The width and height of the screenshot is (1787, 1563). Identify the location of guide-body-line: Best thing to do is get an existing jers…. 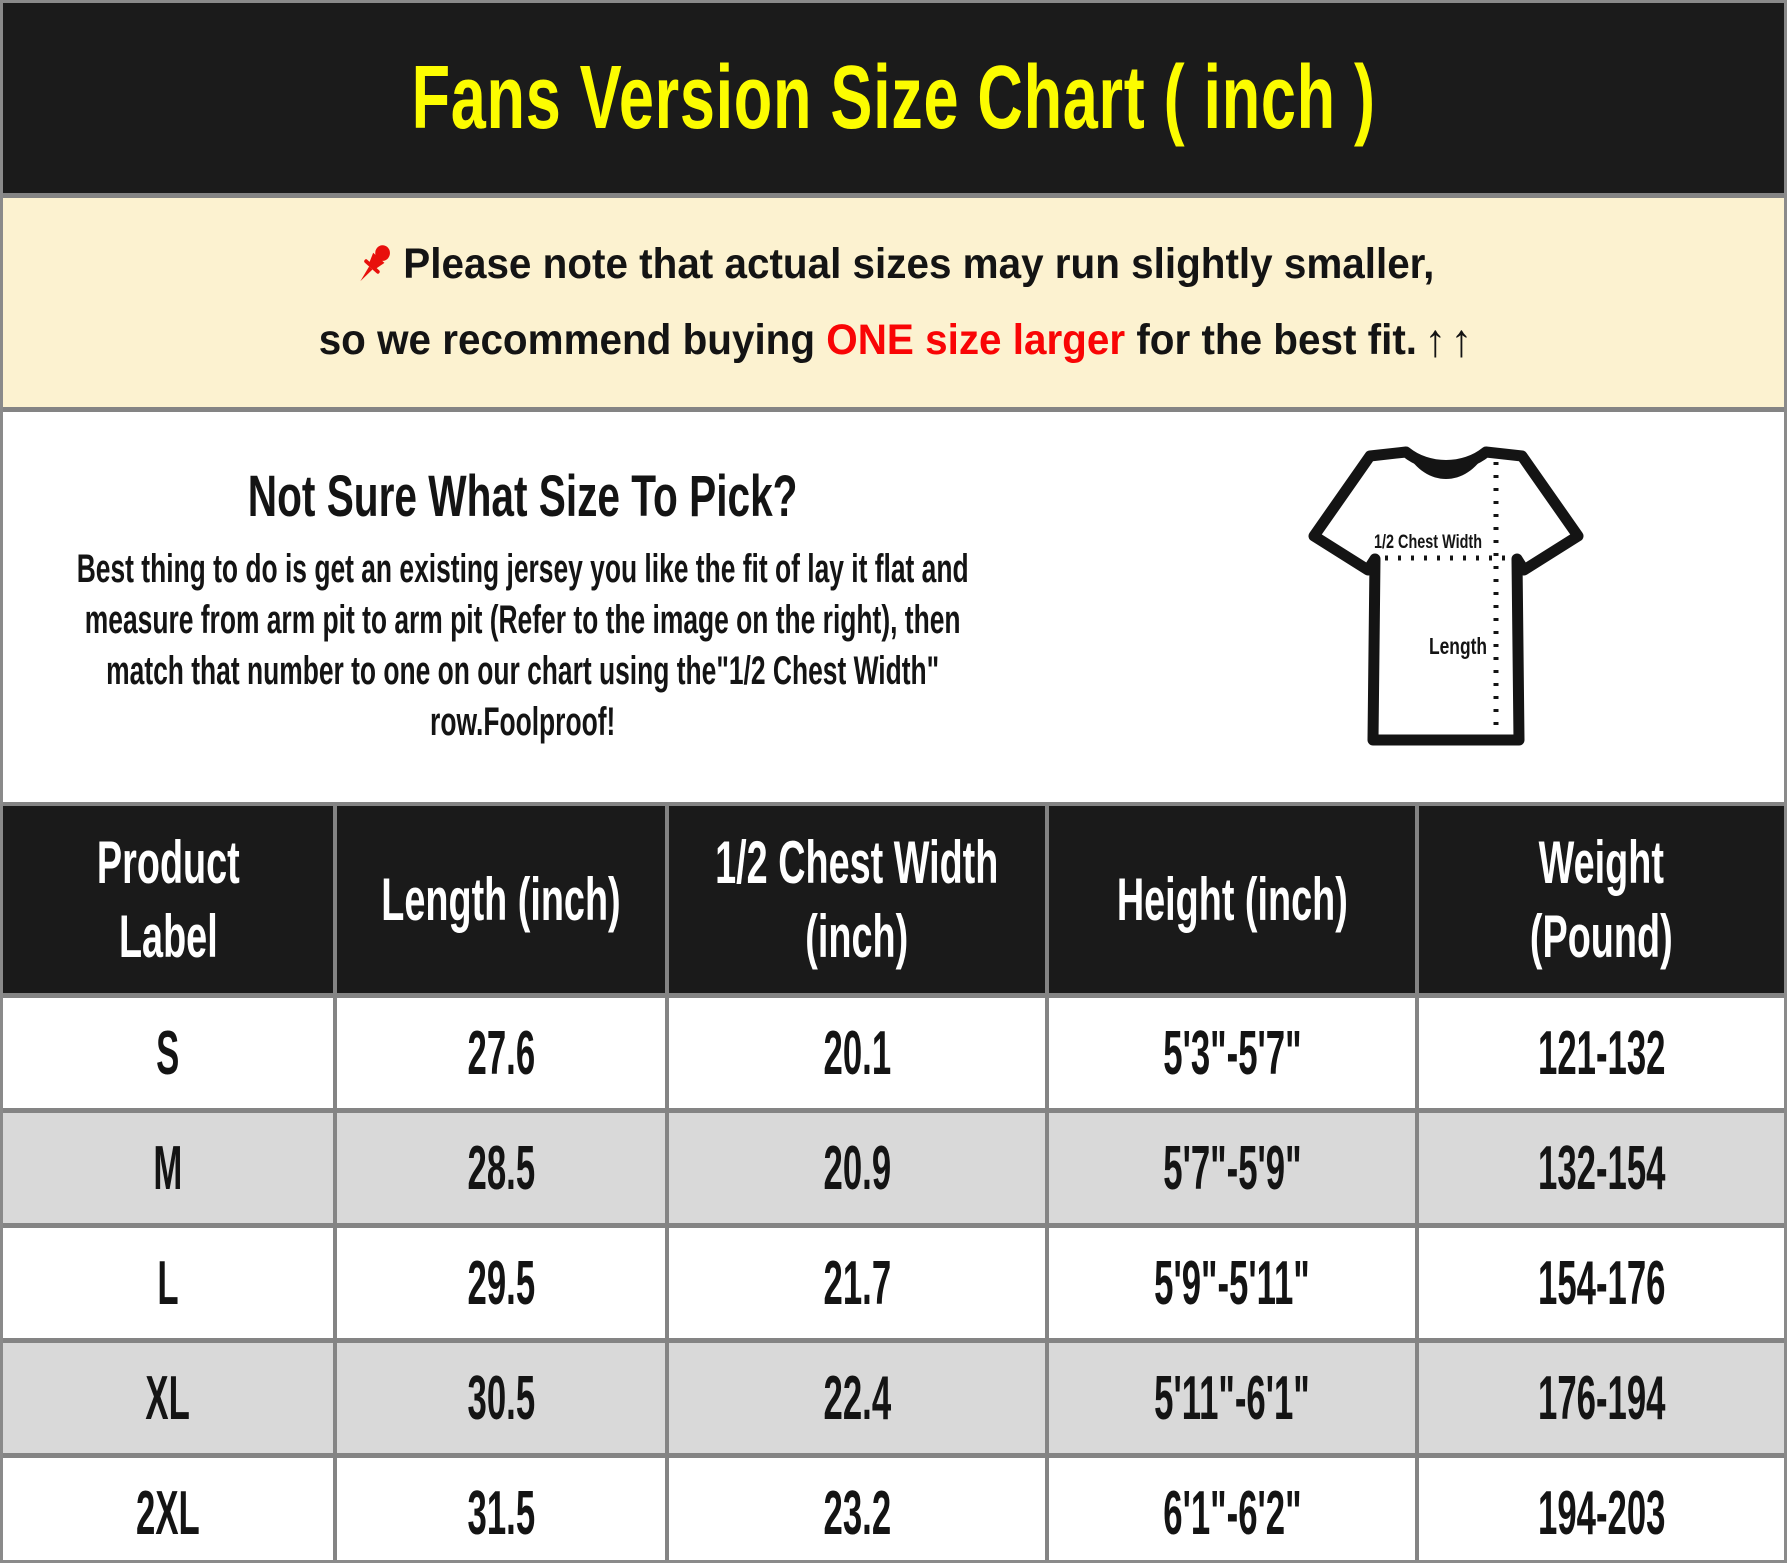
(523, 646).